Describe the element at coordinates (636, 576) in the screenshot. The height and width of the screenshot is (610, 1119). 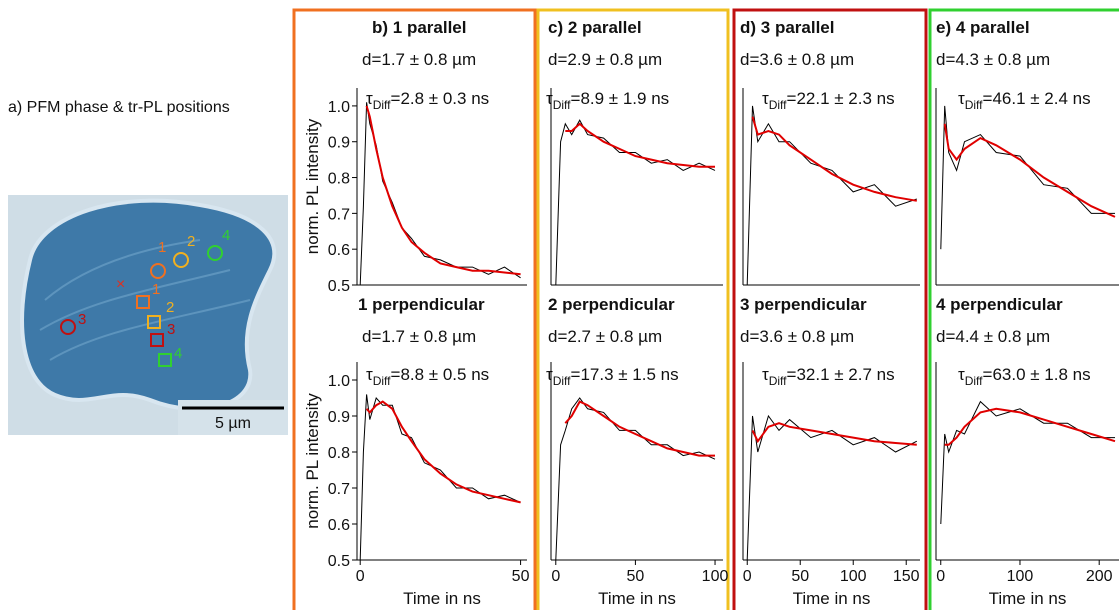
I see `x-tick-label: 50` at that location.